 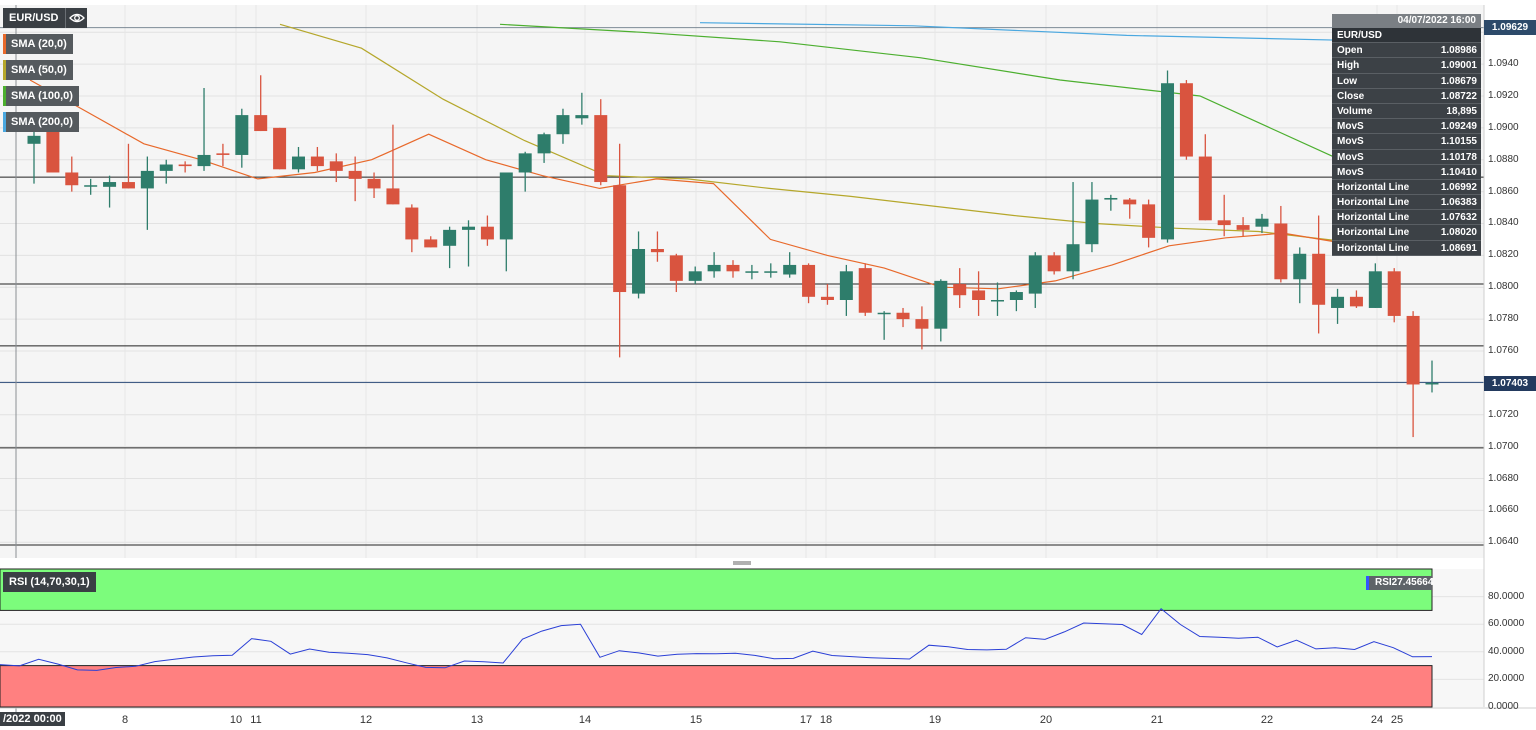 I want to click on info-row-value: 1.08691, so click(x=1458, y=248).